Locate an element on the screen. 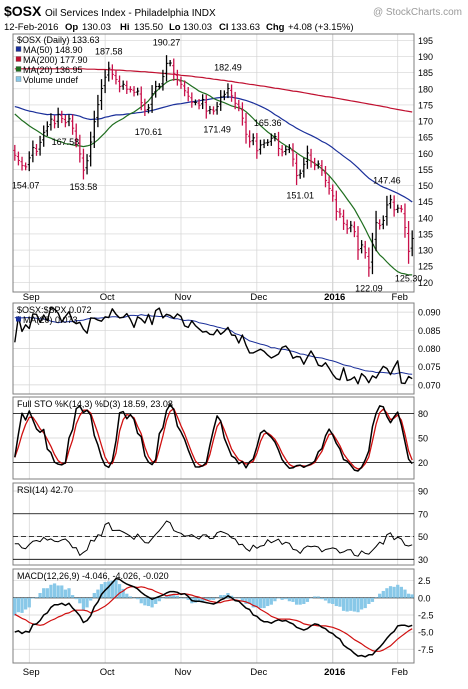 This screenshot has width=468, height=689. x-tick-label-bottom: Dec is located at coordinates (258, 672).